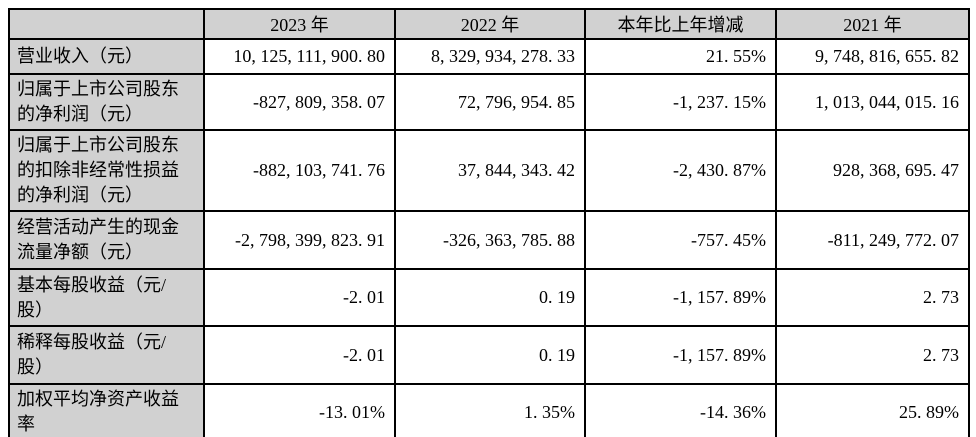 This screenshot has width=976, height=437. I want to click on value-cell: 8, 329, 934, 278. 33, so click(490, 56).